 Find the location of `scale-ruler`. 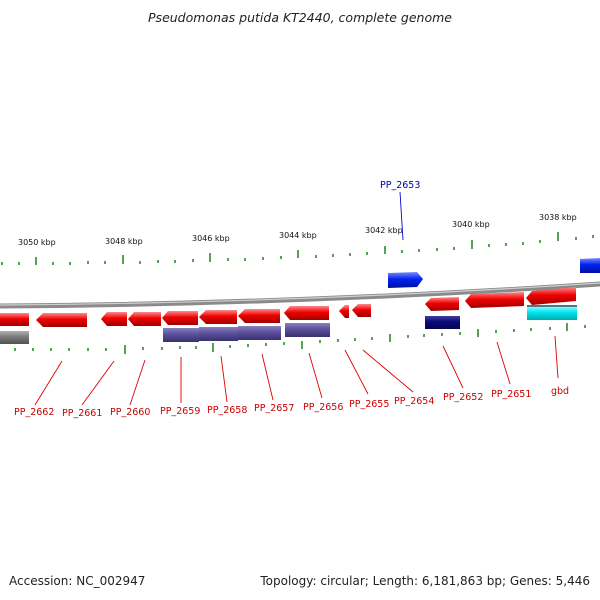

scale-ruler is located at coordinates (297, 248).